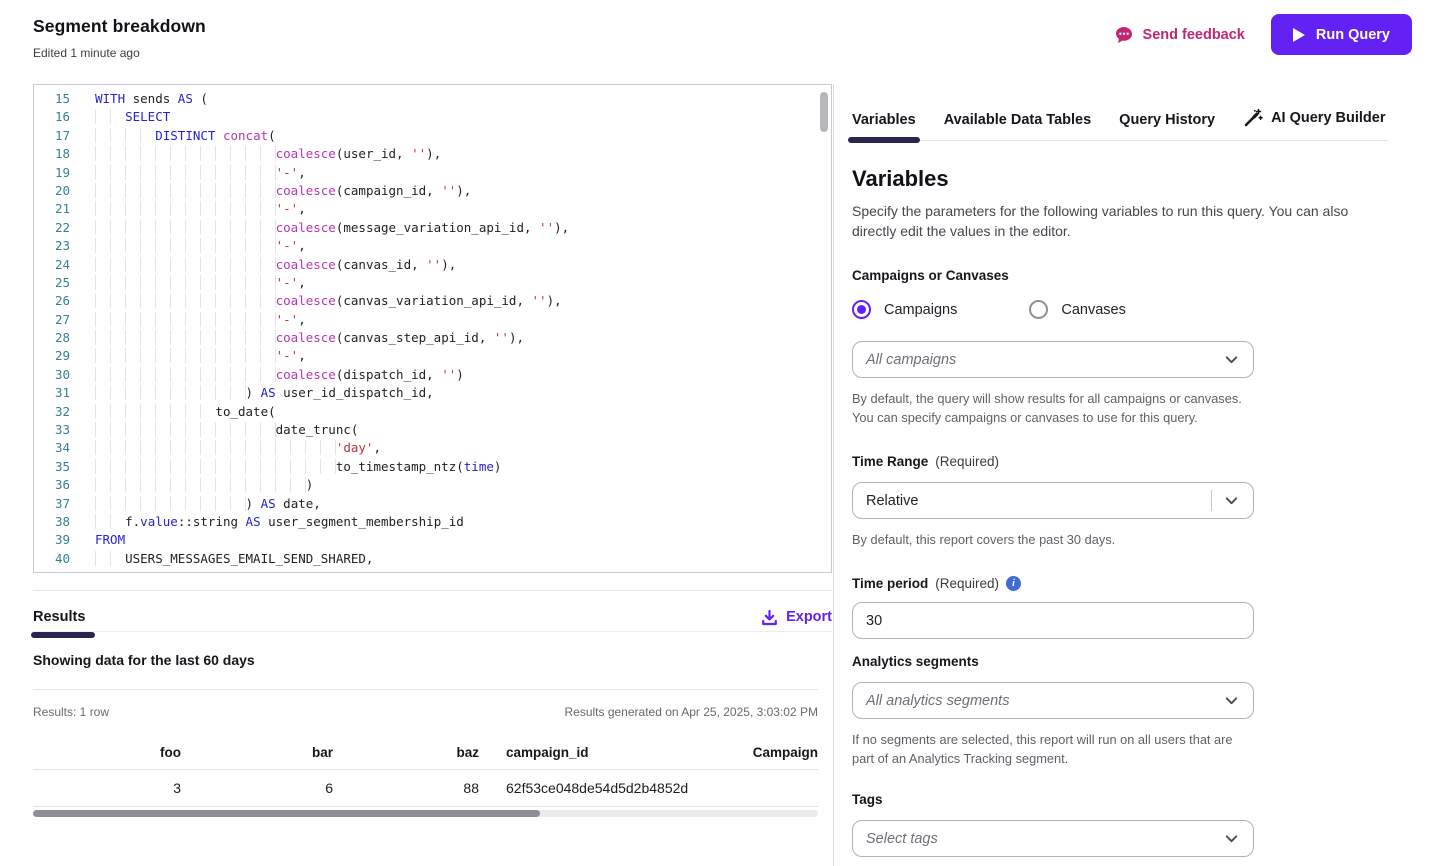 Image resolution: width=1430 pixels, height=866 pixels. What do you see at coordinates (770, 788) in the screenshot?
I see `cell-campaign` at bounding box center [770, 788].